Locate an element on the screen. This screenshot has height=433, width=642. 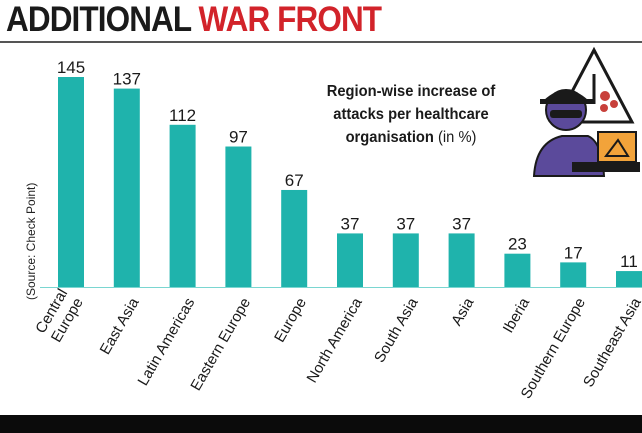
svg-text: East Asia is located at coordinates (120, 325).